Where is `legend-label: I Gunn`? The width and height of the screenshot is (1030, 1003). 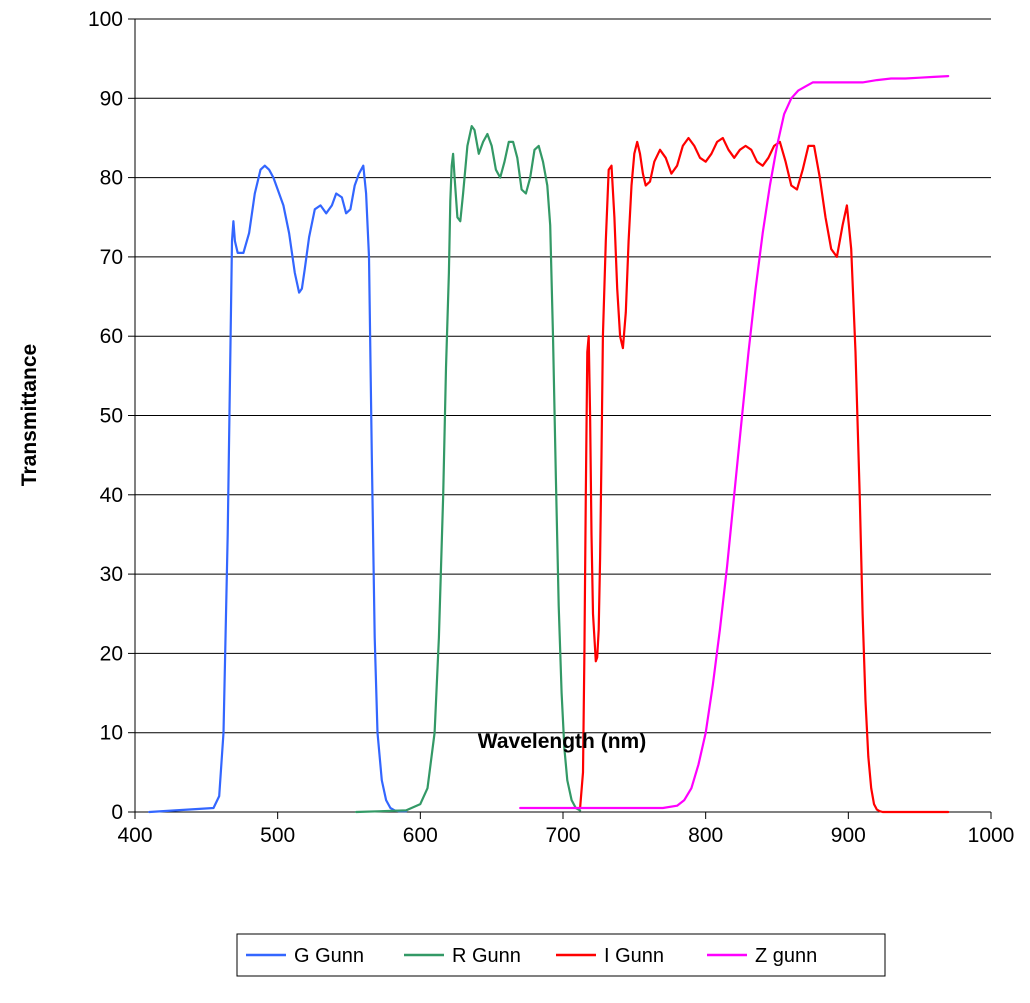
legend-label: I Gunn is located at coordinates (634, 956).